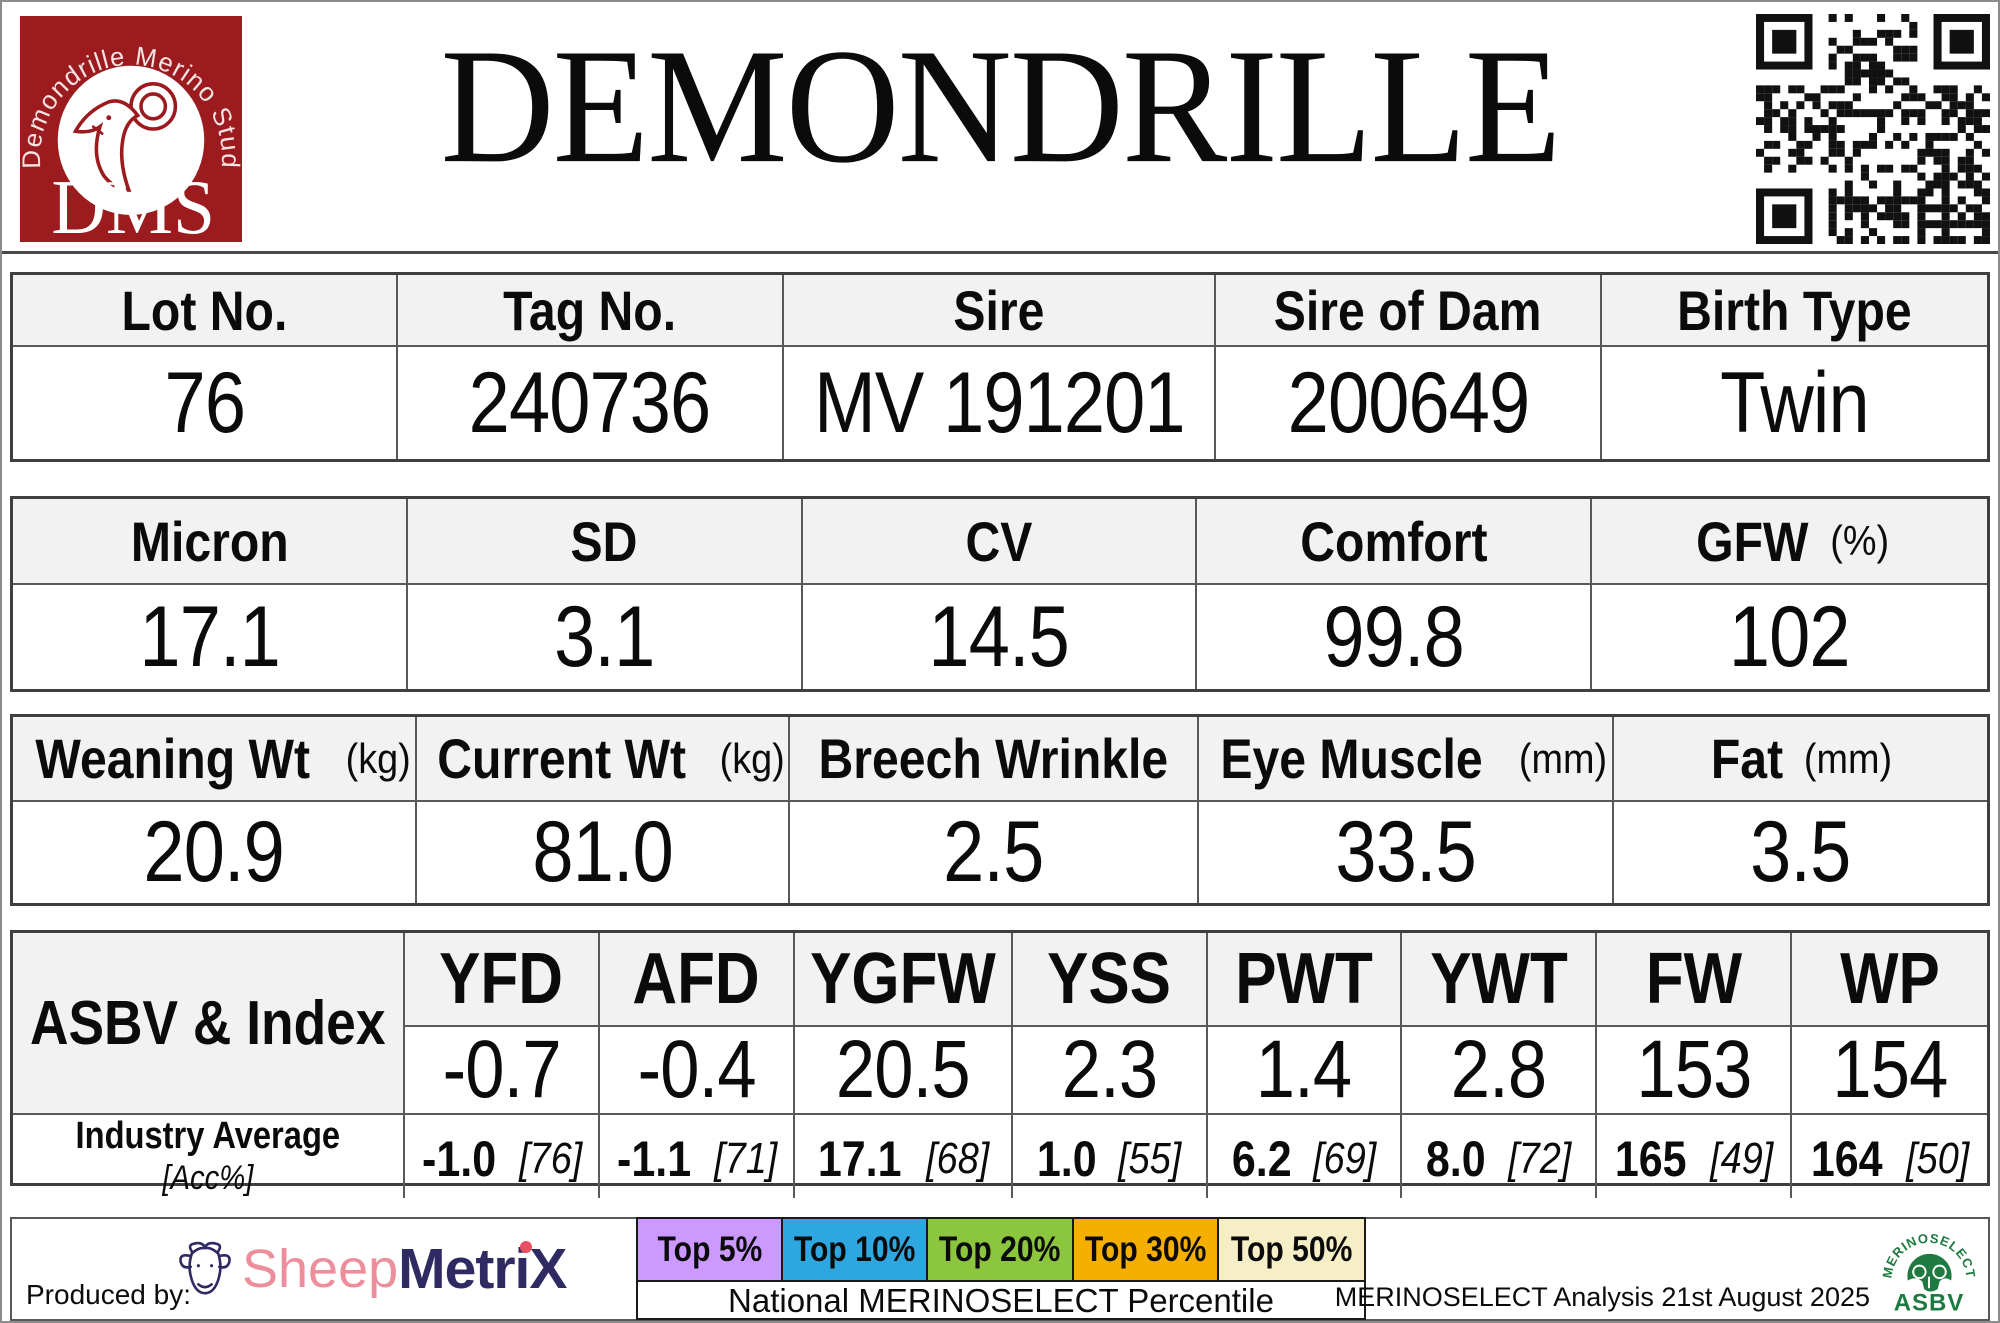 The image size is (2000, 1323). I want to click on industry-value-cell: 8.0 [72], so click(1500, 1156).